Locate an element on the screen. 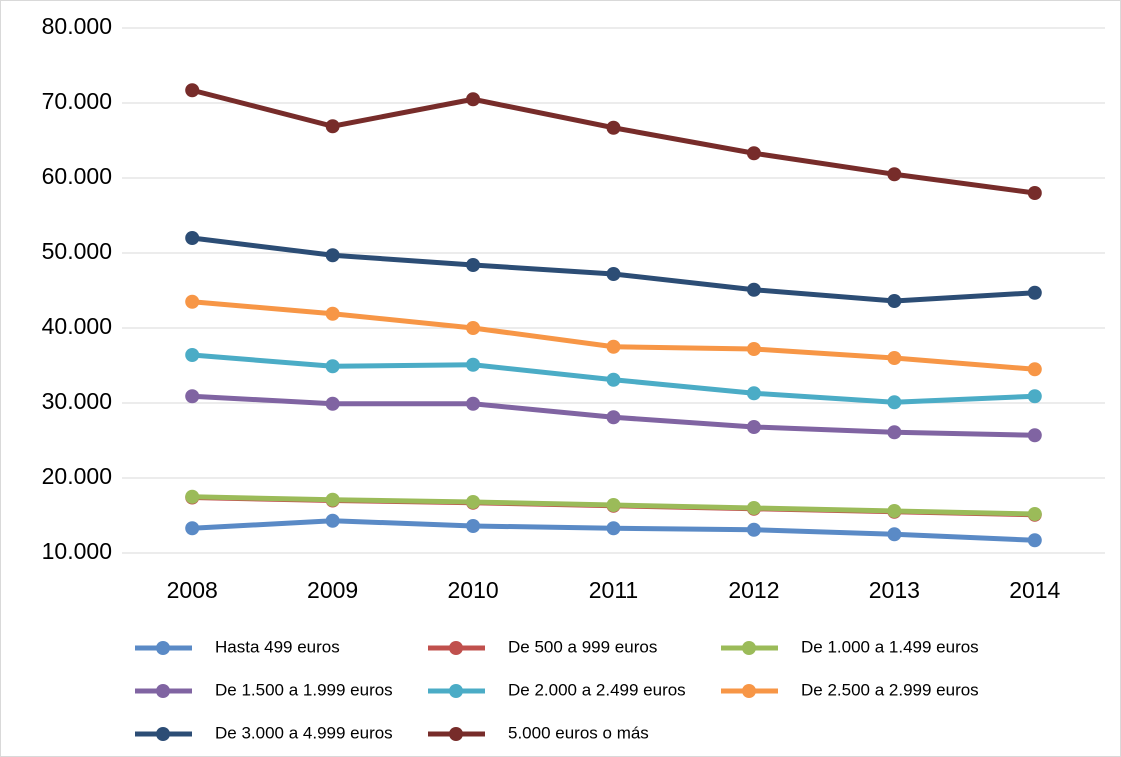  y-tick-label: 70.000 is located at coordinates (77, 101).